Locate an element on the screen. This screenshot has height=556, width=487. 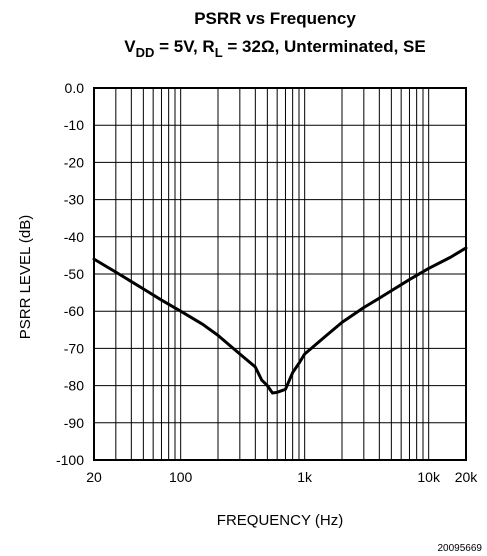
y-axis-label: PSRR LEVEL (dB) is located at coordinates (25, 277).